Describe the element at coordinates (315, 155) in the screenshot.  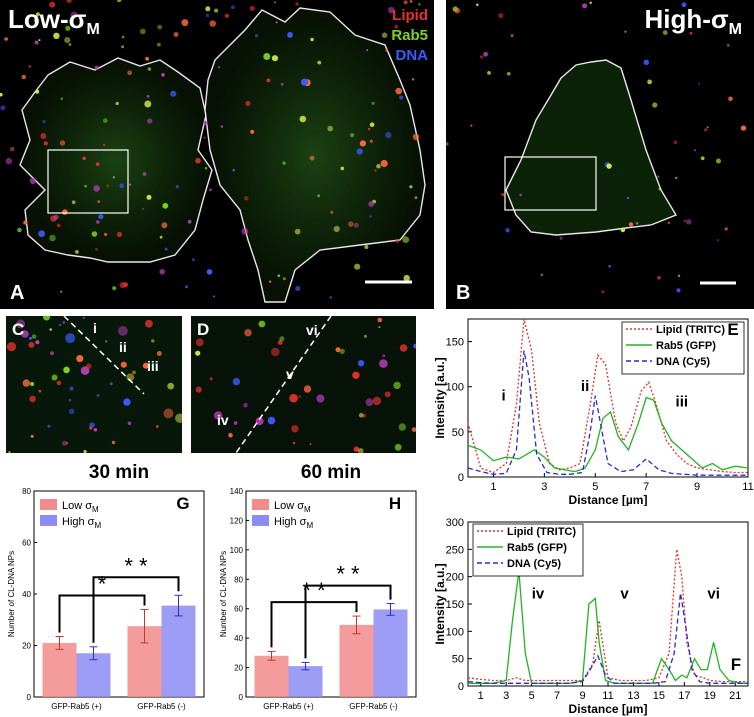
I see `cell-outline-right` at that location.